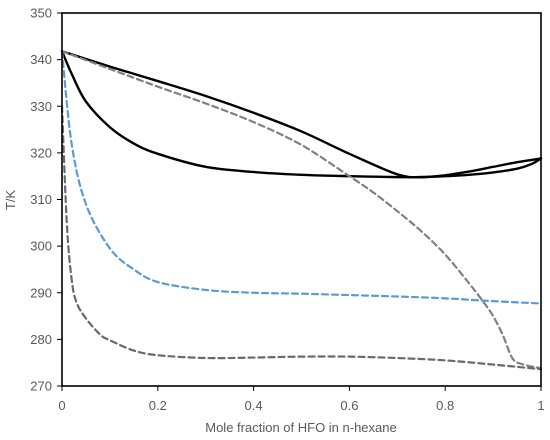  What do you see at coordinates (41, 199) in the screenshot?
I see `y-tick-label: 310` at bounding box center [41, 199].